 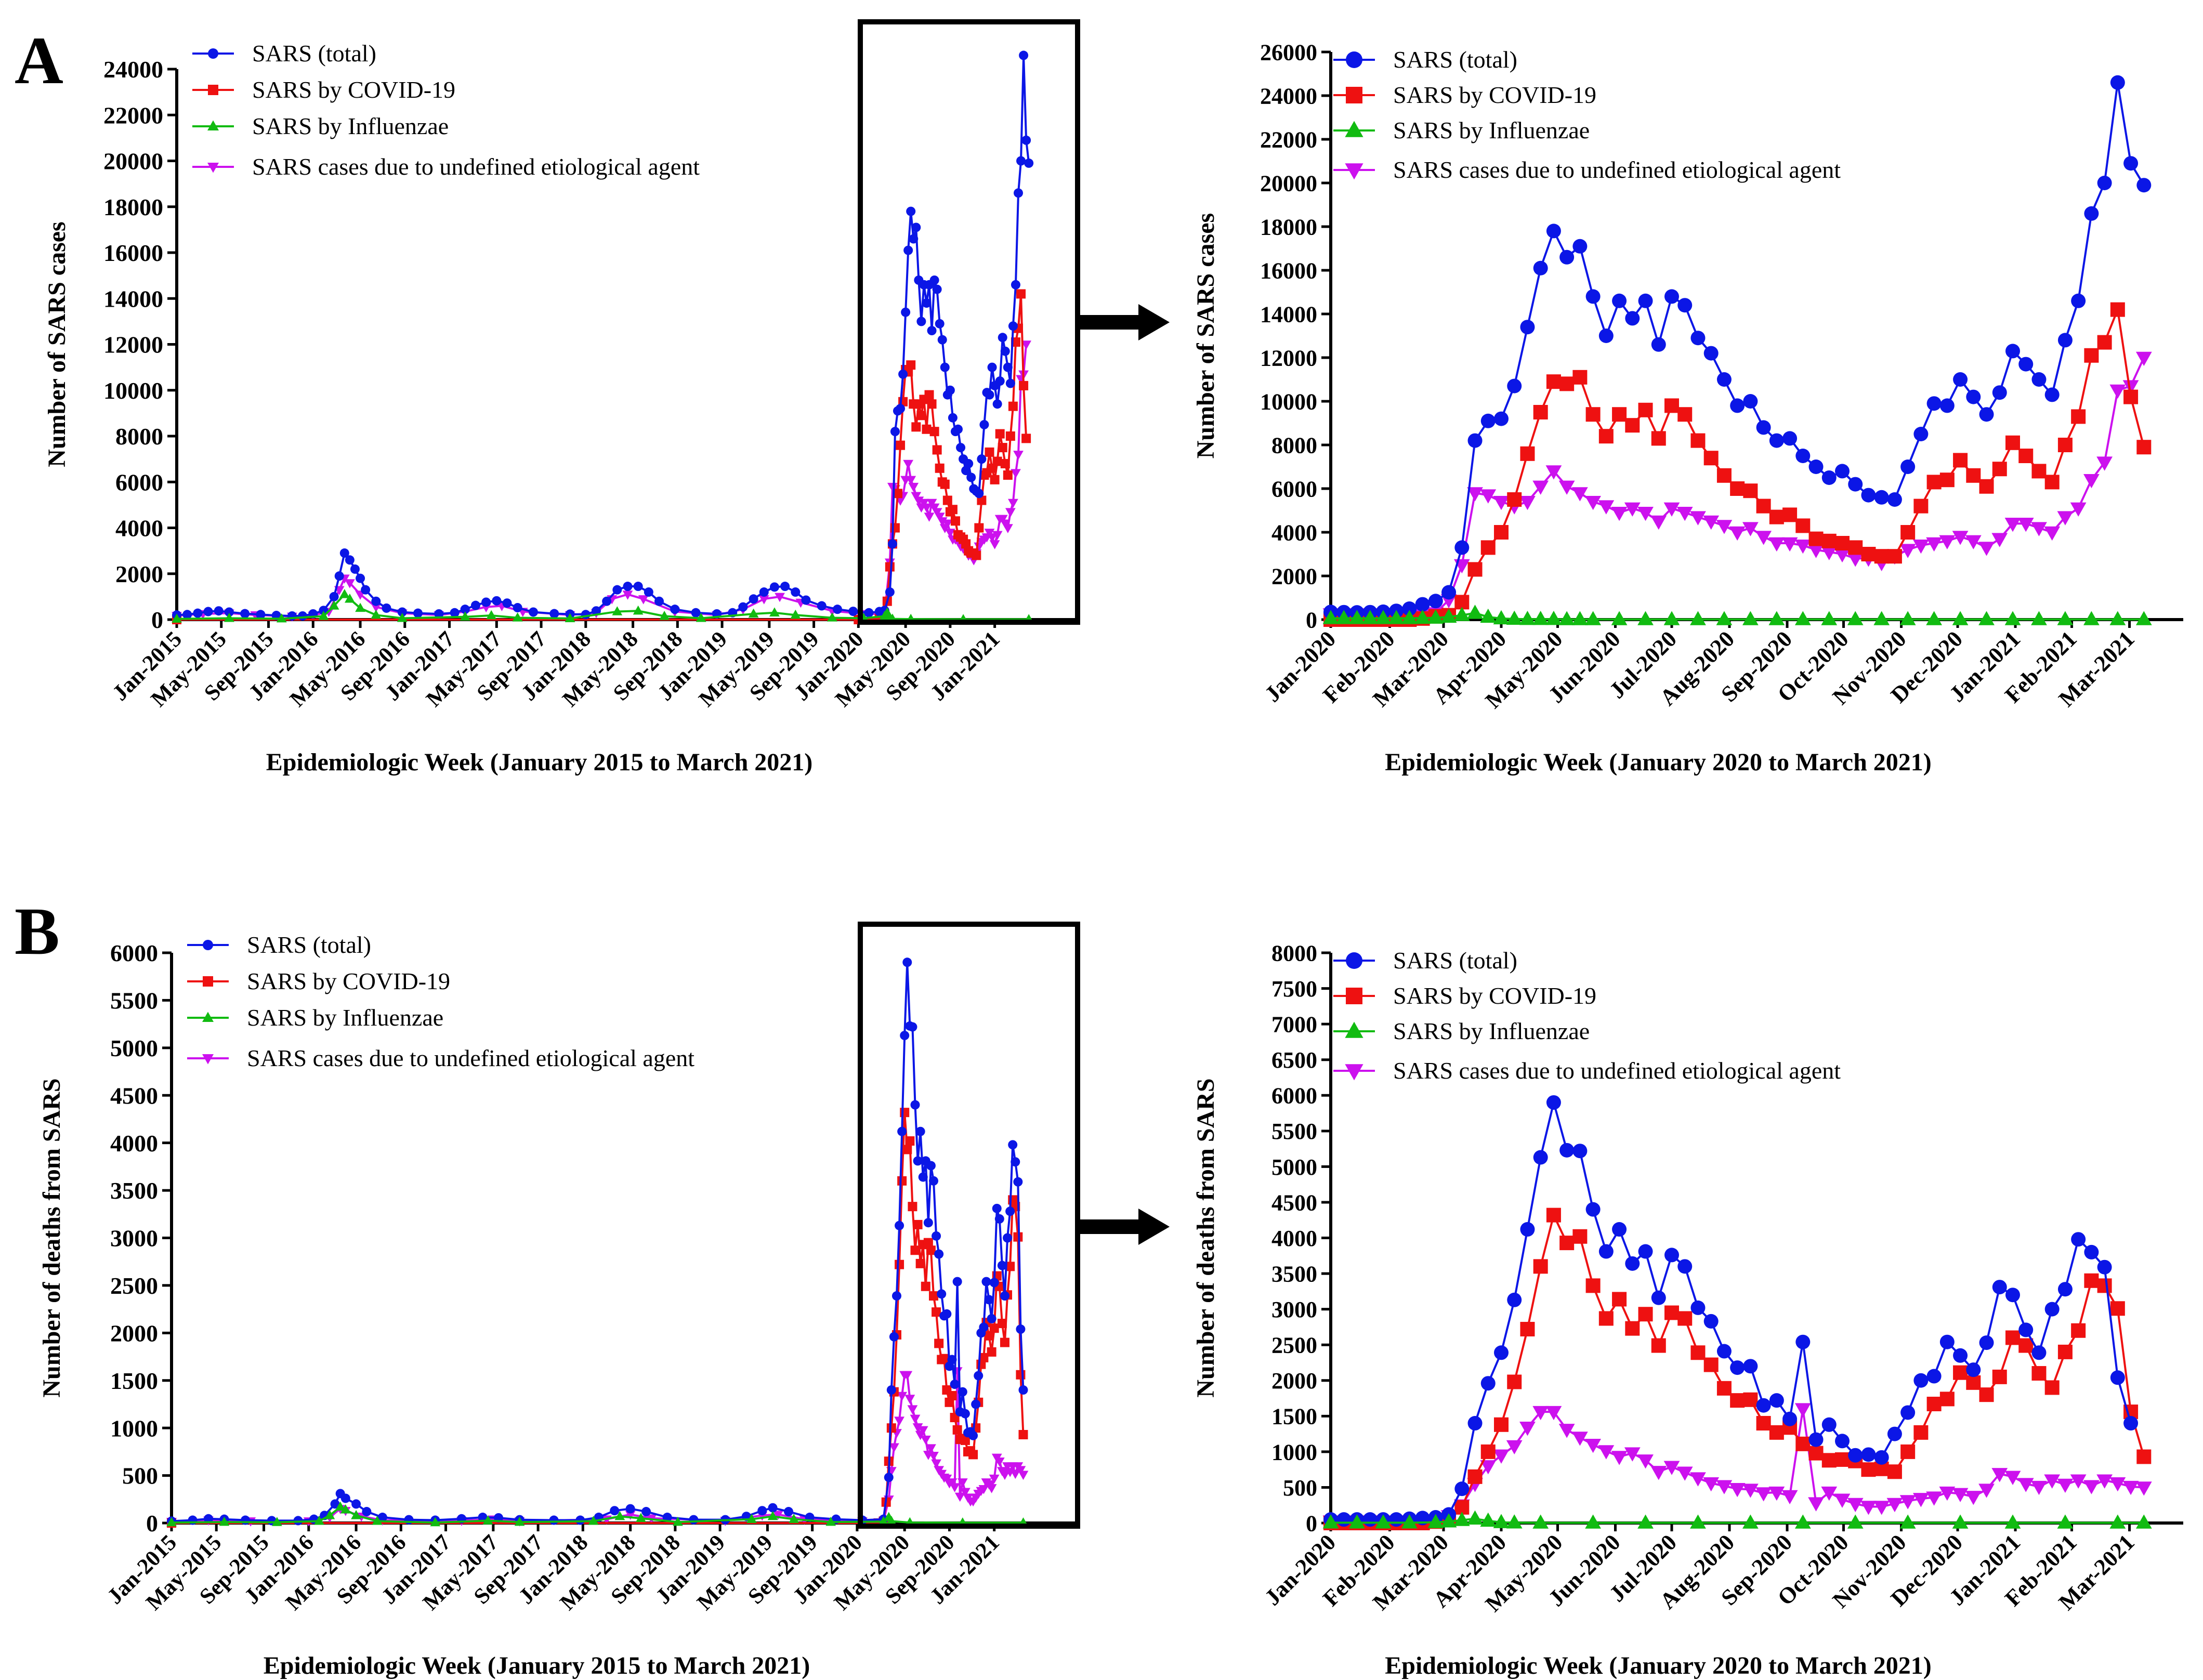 I want to click on legend-symbol, so click(x=1354, y=1029).